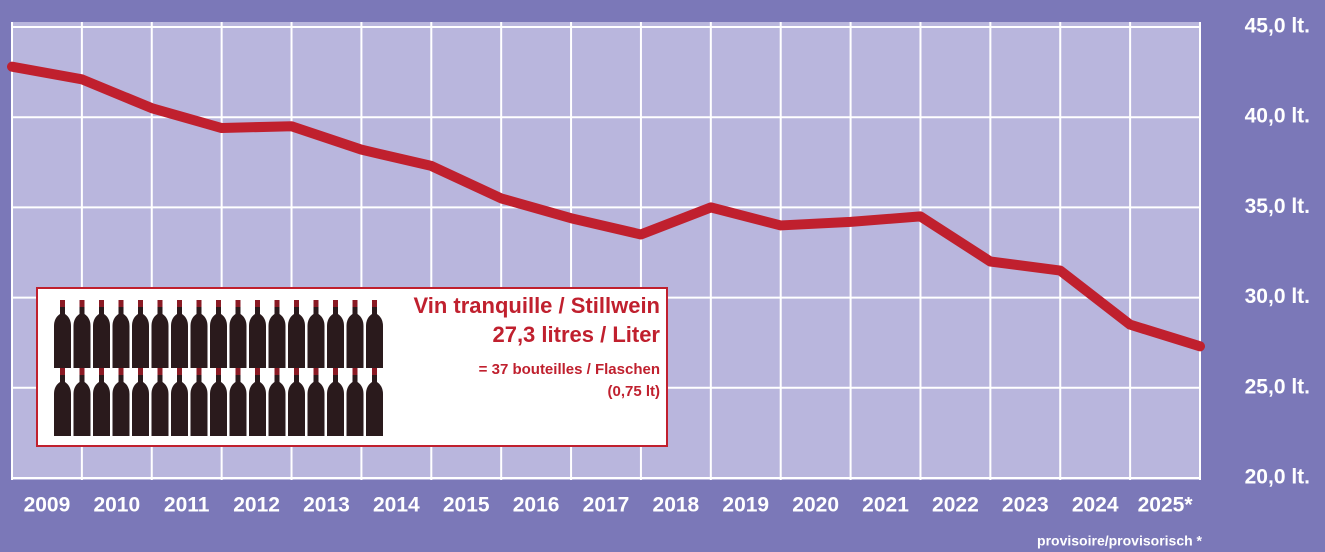 Image resolution: width=1325 pixels, height=552 pixels. Describe the element at coordinates (1095, 505) in the screenshot. I see `x-tick-label: 2024` at that location.